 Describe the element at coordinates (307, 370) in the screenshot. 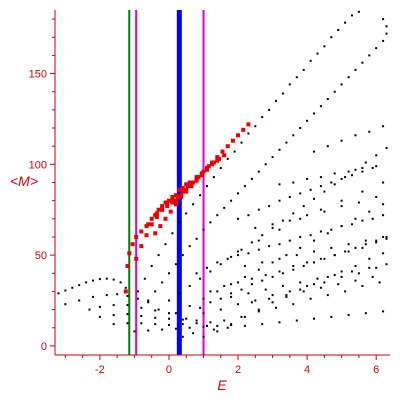

I see `x-tick-label: 4` at that location.